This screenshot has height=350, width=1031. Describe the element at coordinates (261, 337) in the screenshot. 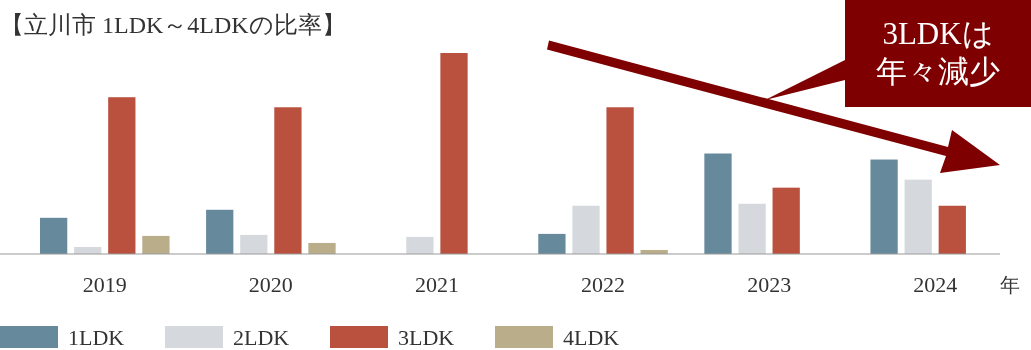

I see `legend-label: 2LDK` at that location.